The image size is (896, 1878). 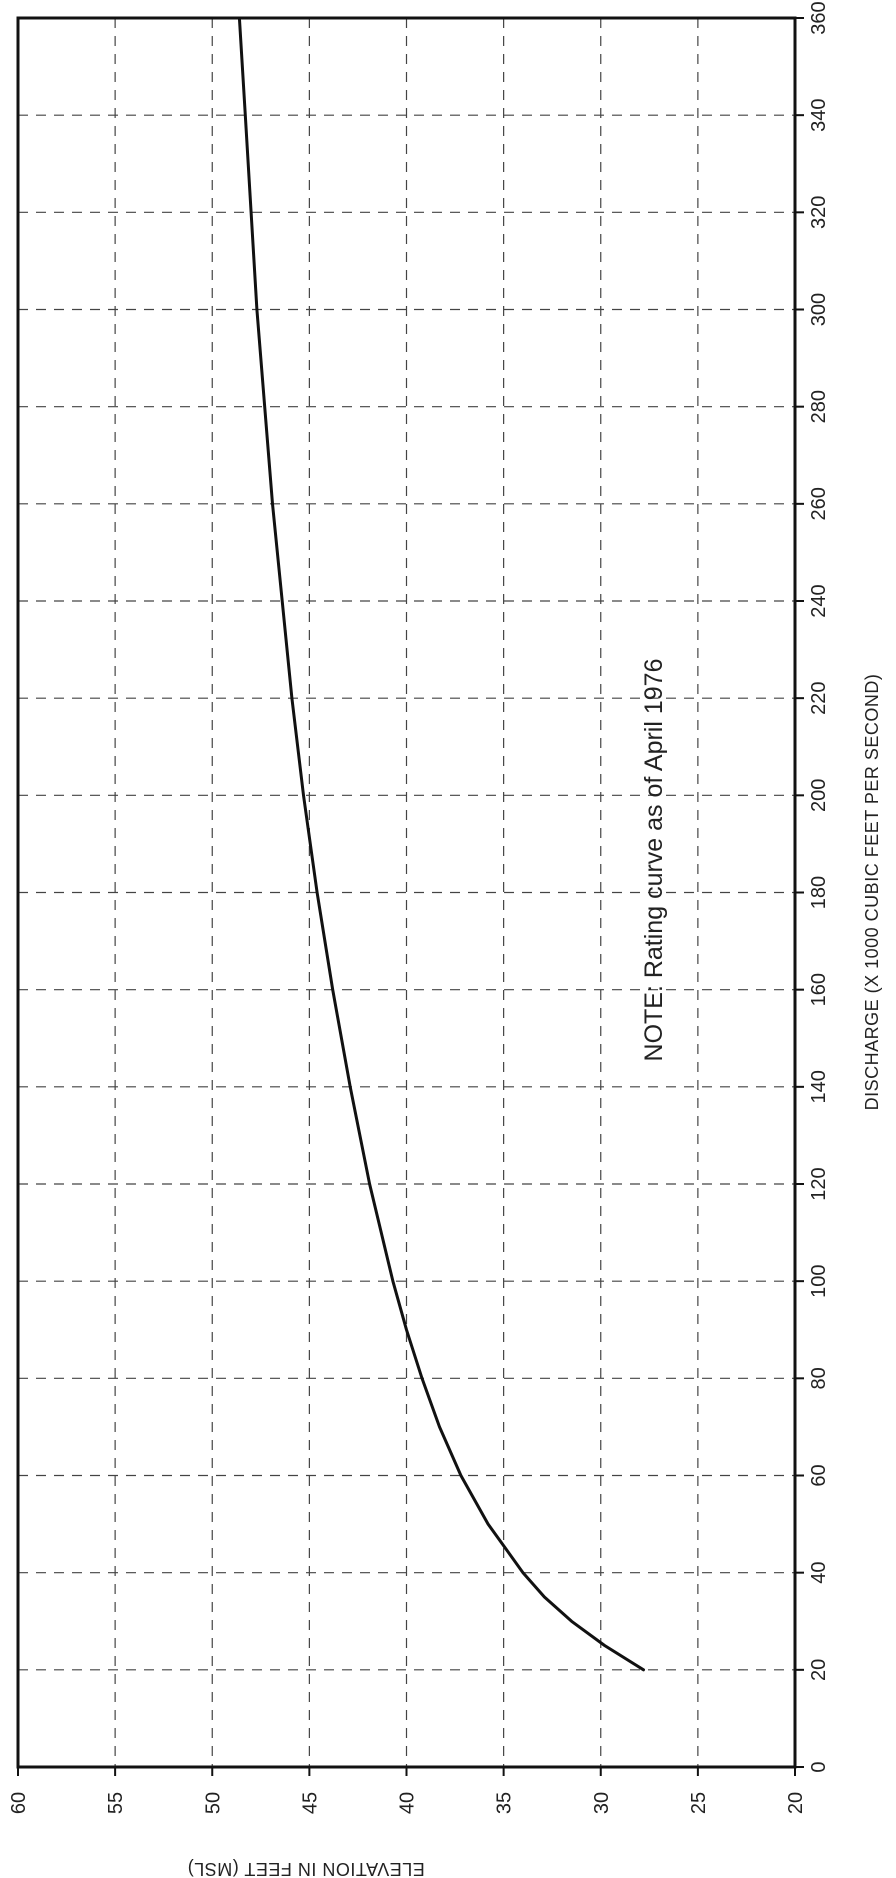 I want to click on x-tick-label: 200, so click(x=819, y=795).